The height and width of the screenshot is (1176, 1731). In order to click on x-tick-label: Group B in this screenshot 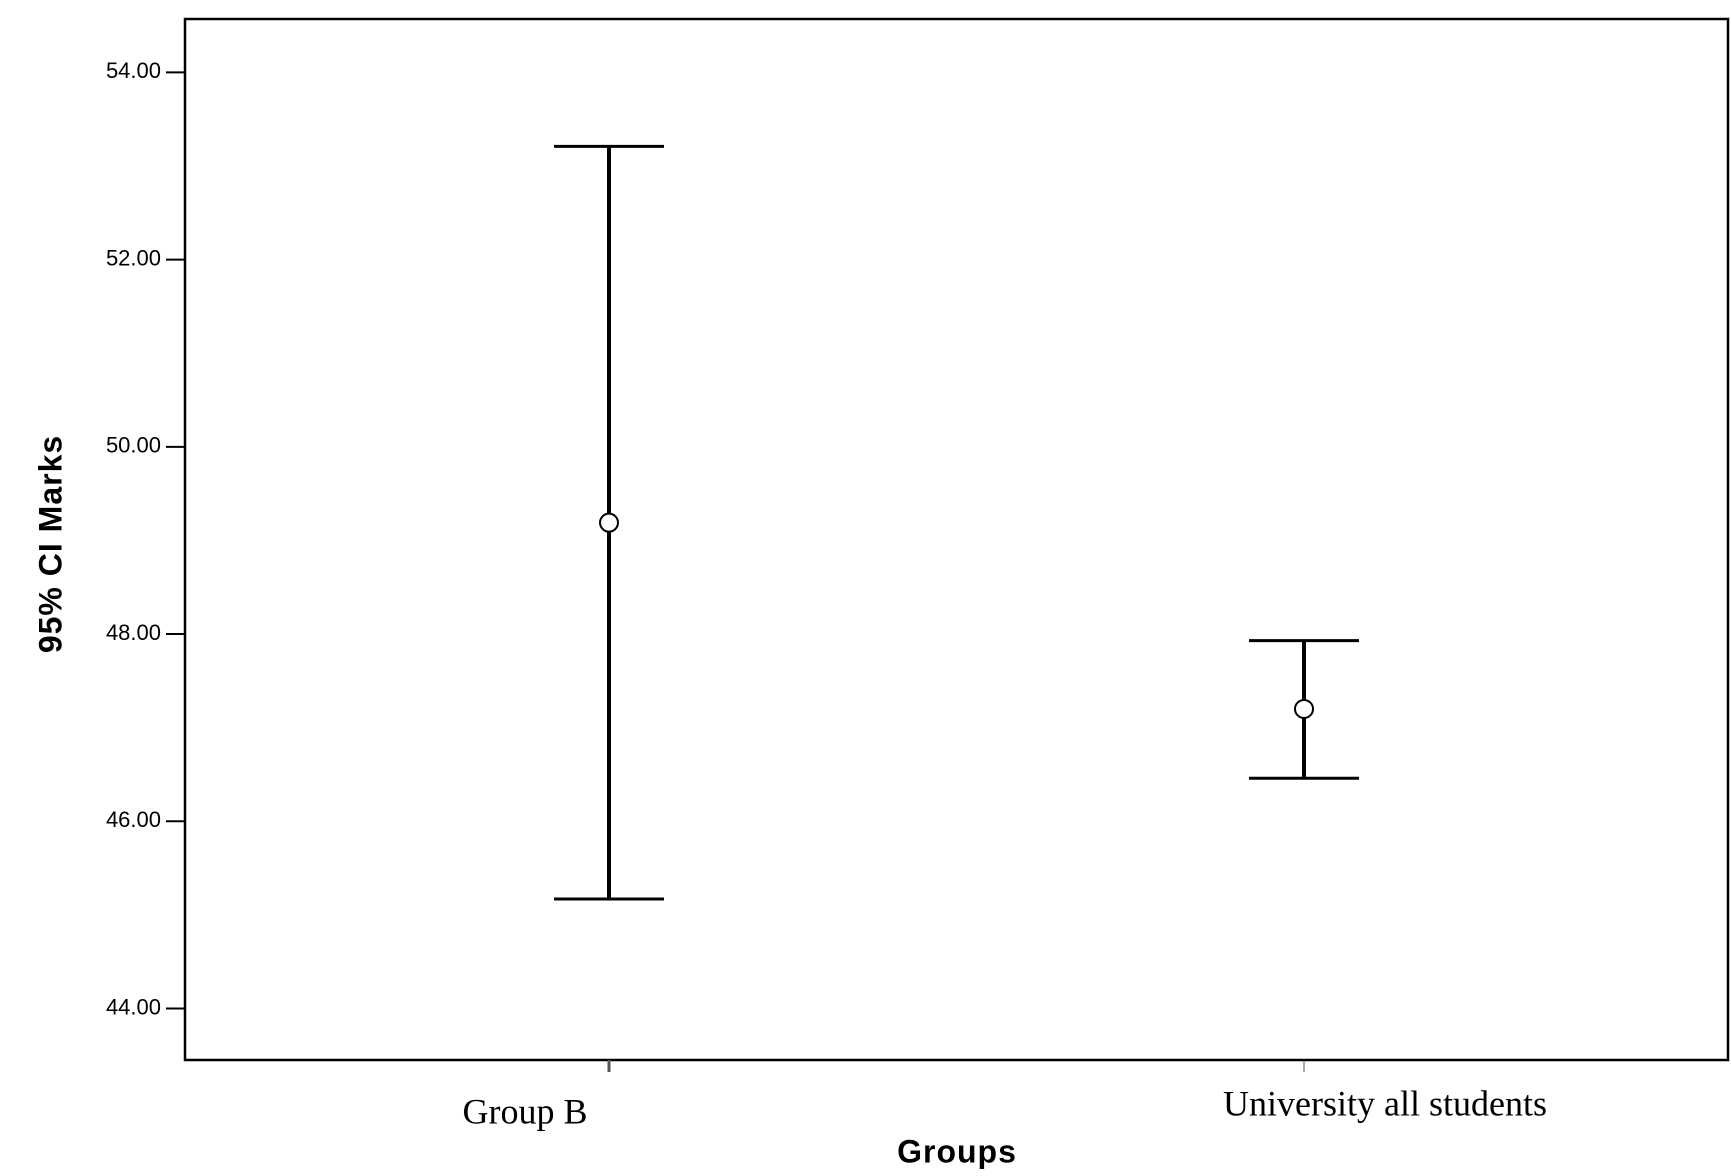, I will do `click(525, 1111)`.